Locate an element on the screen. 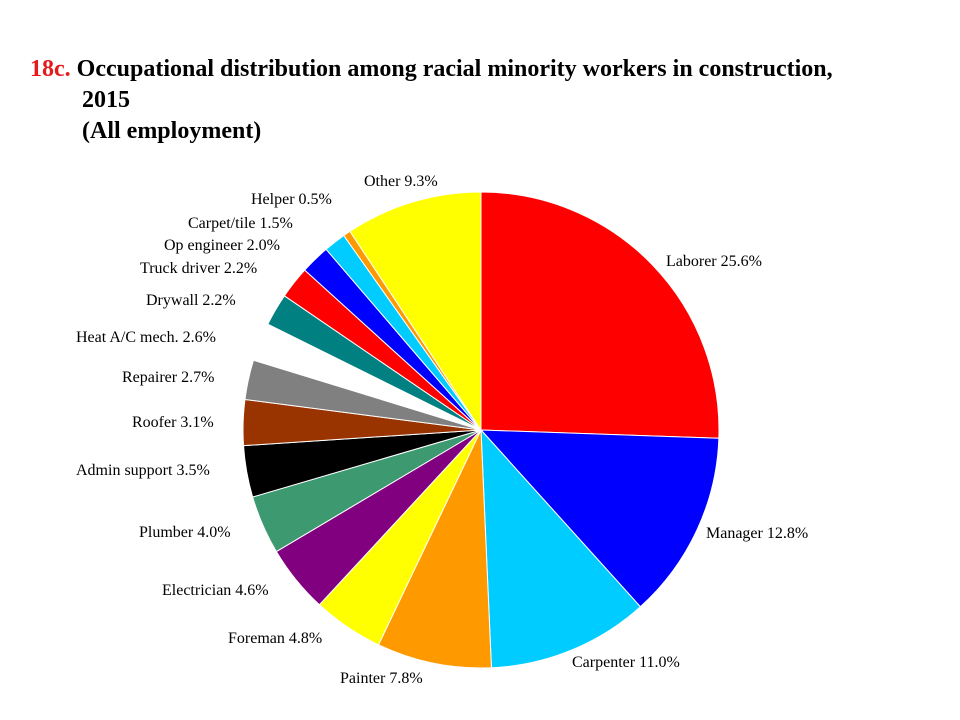  slice-label: Helper 0.5% is located at coordinates (291, 199).